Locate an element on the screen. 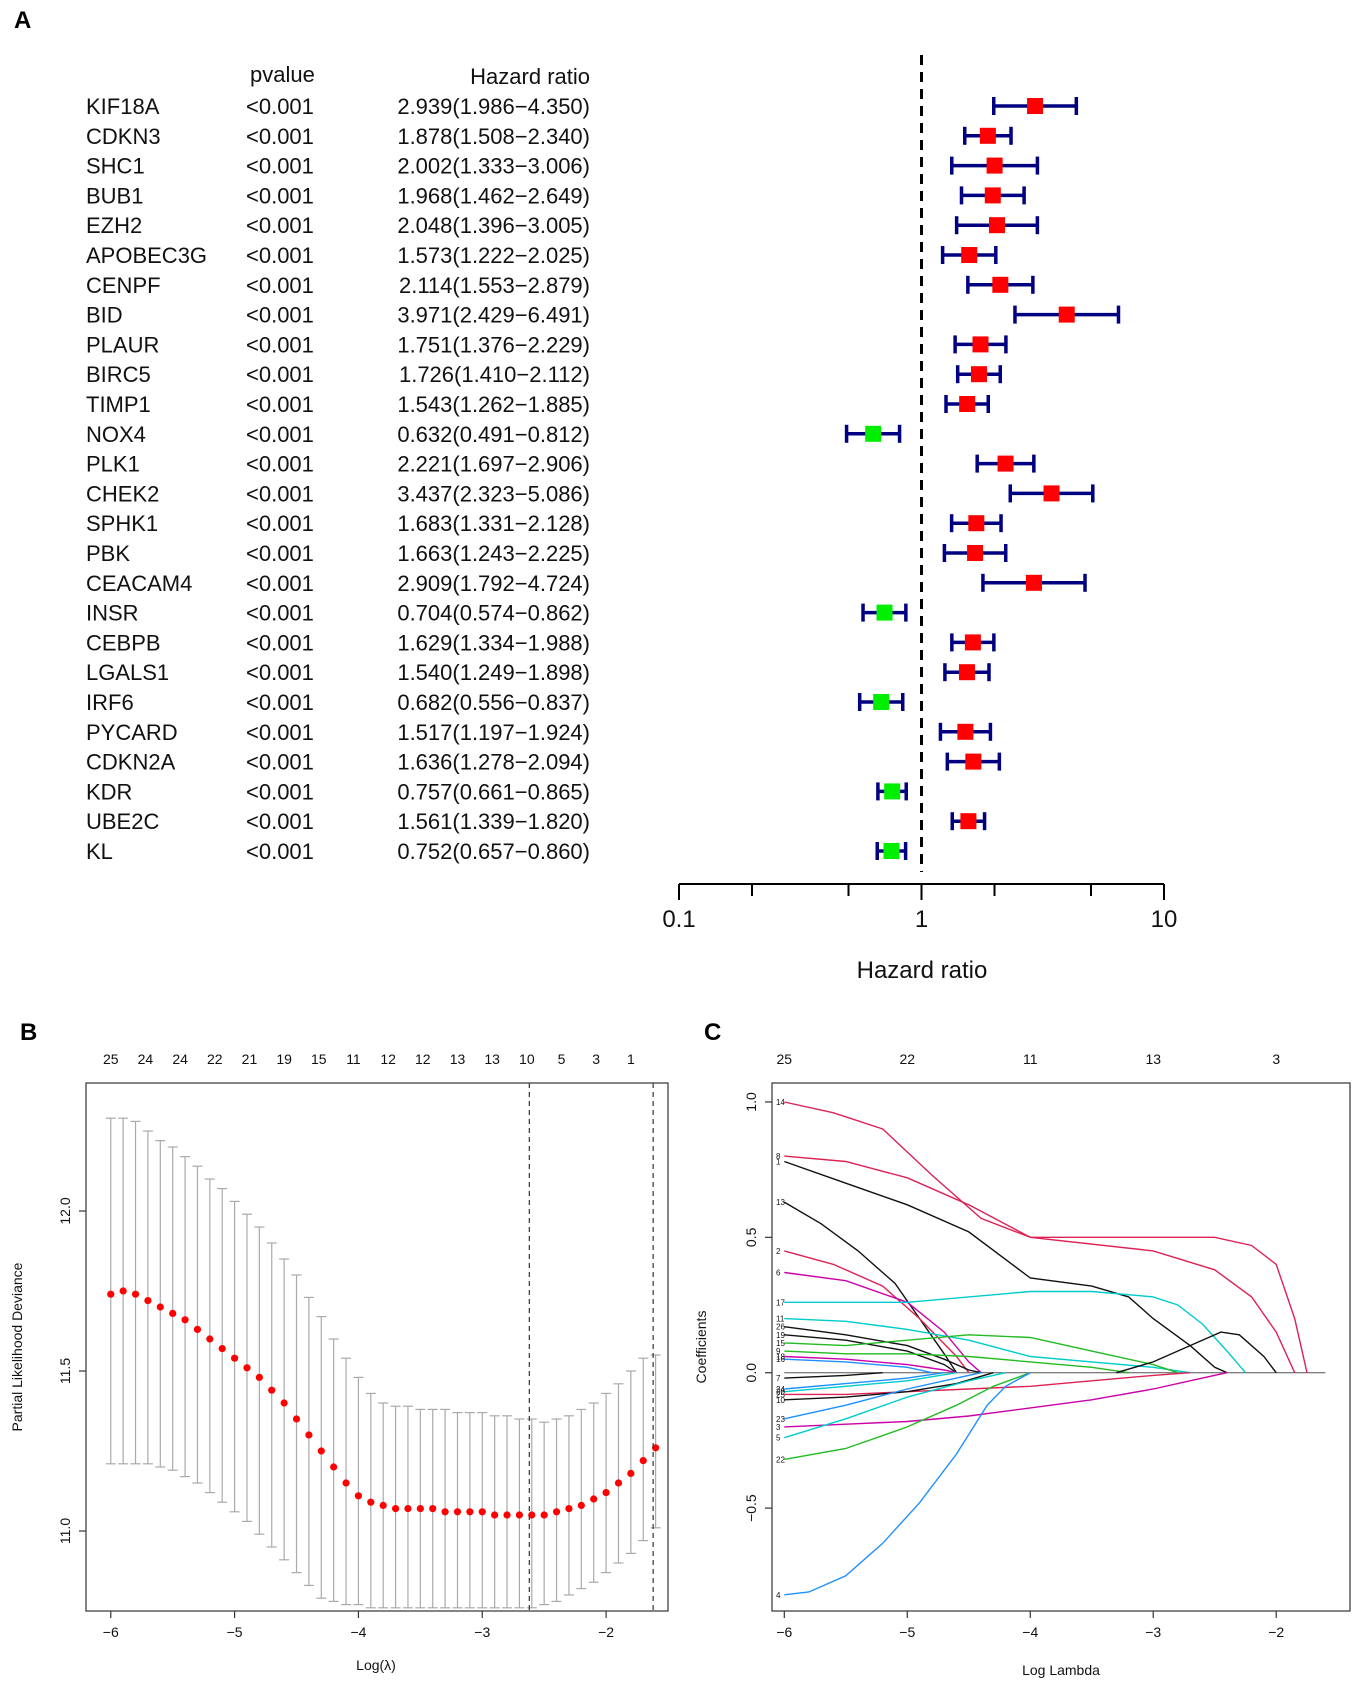 Image resolution: width=1358 pixels, height=1689 pixels. cv-y-tick-label: 11.5 is located at coordinates (65, 1371).